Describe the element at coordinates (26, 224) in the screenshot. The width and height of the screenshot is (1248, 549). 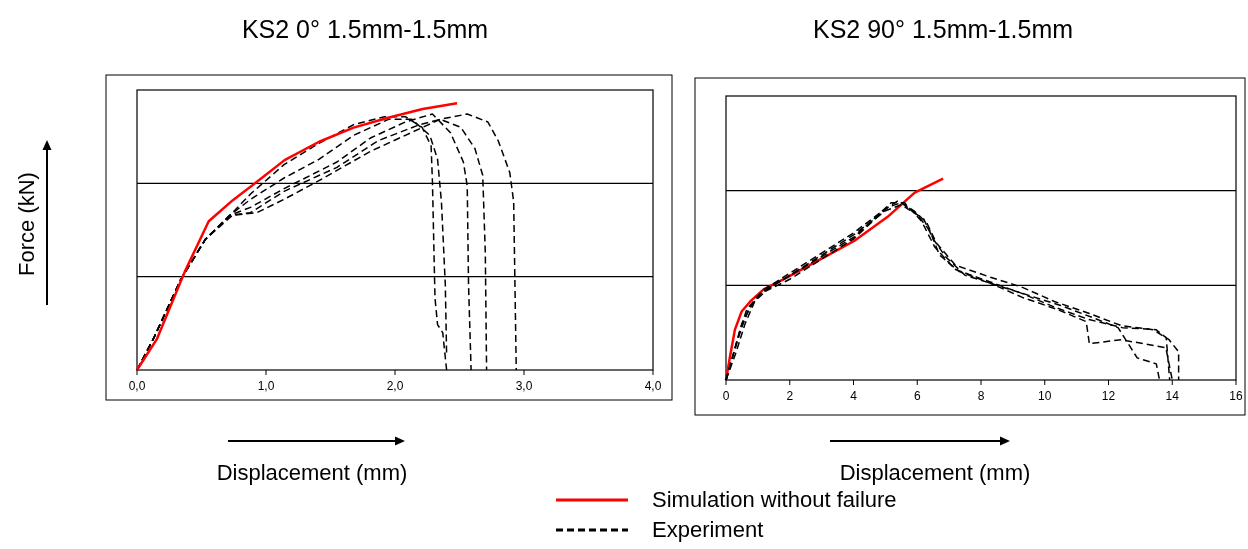
I see `y-axis-title: Force (kN)` at that location.